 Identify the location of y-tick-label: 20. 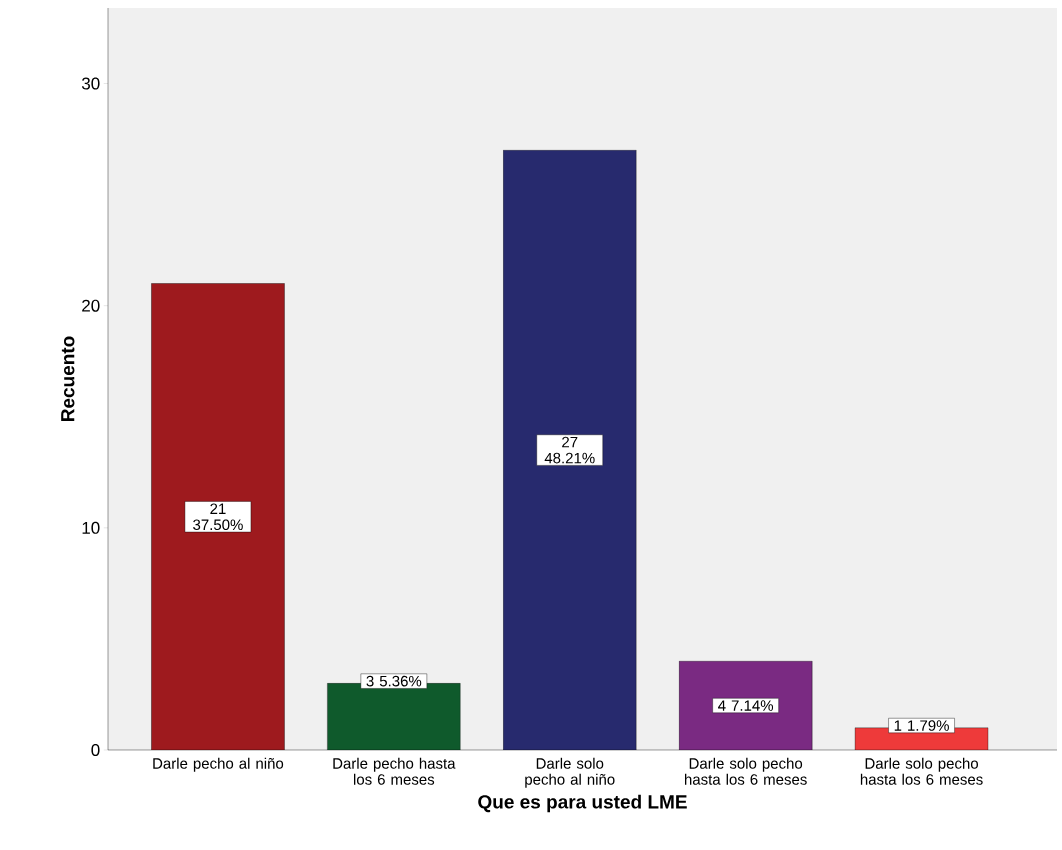
(91, 305).